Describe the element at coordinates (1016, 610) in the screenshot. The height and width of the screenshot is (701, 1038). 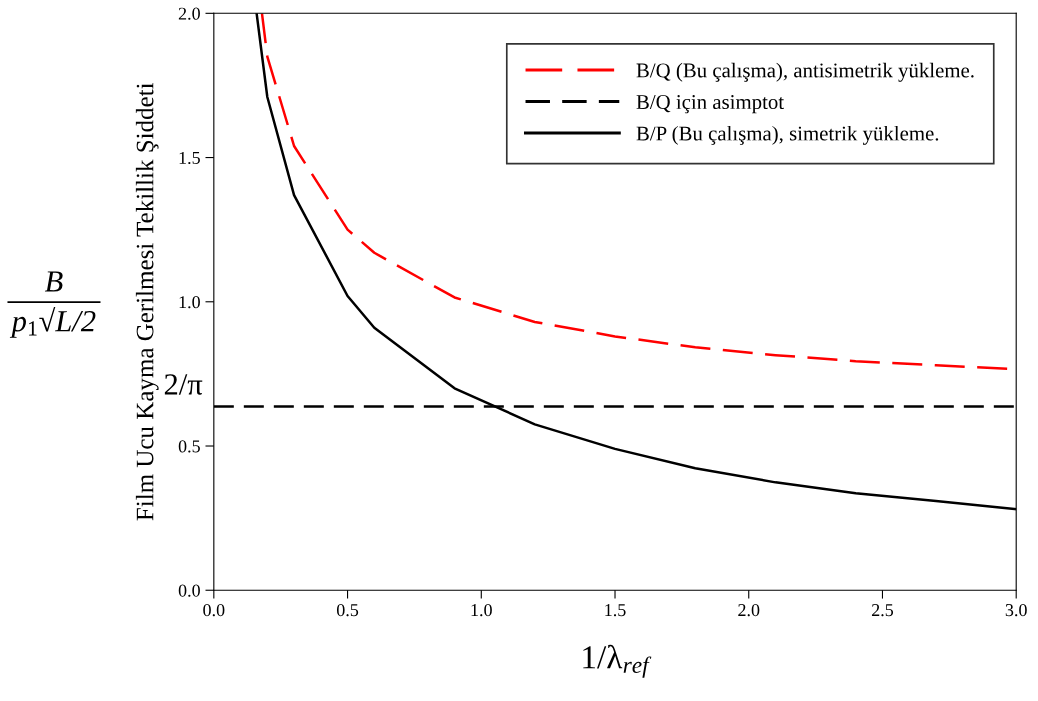
I see `x-tick-label: 3.0` at that location.